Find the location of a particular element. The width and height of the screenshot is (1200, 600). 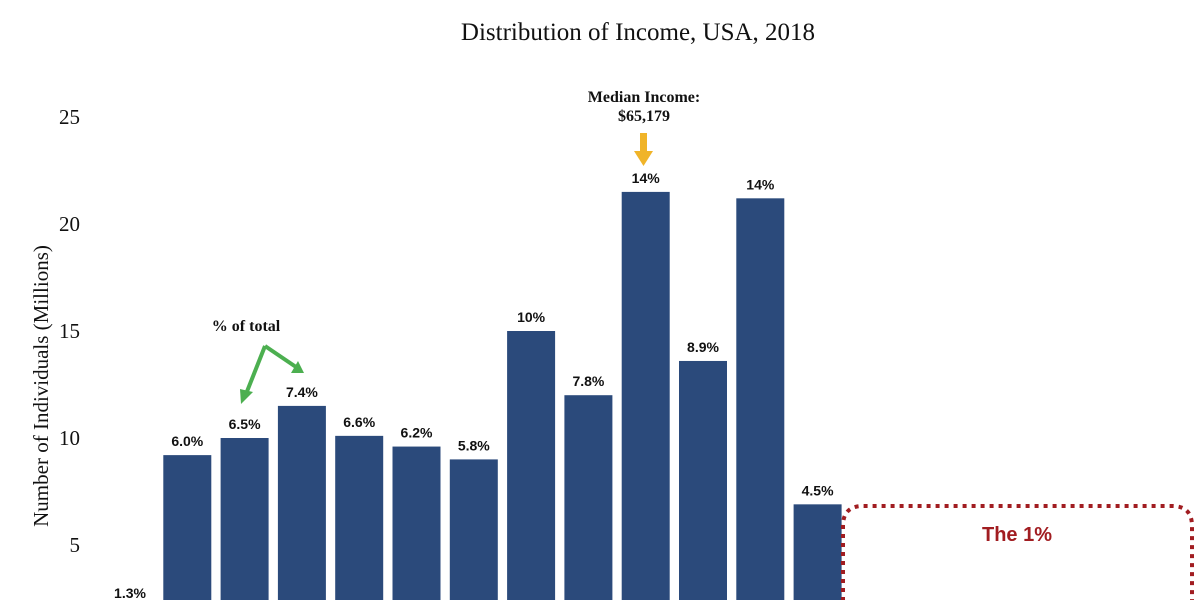

one-percent-label: The 1% is located at coordinates (1017, 535).